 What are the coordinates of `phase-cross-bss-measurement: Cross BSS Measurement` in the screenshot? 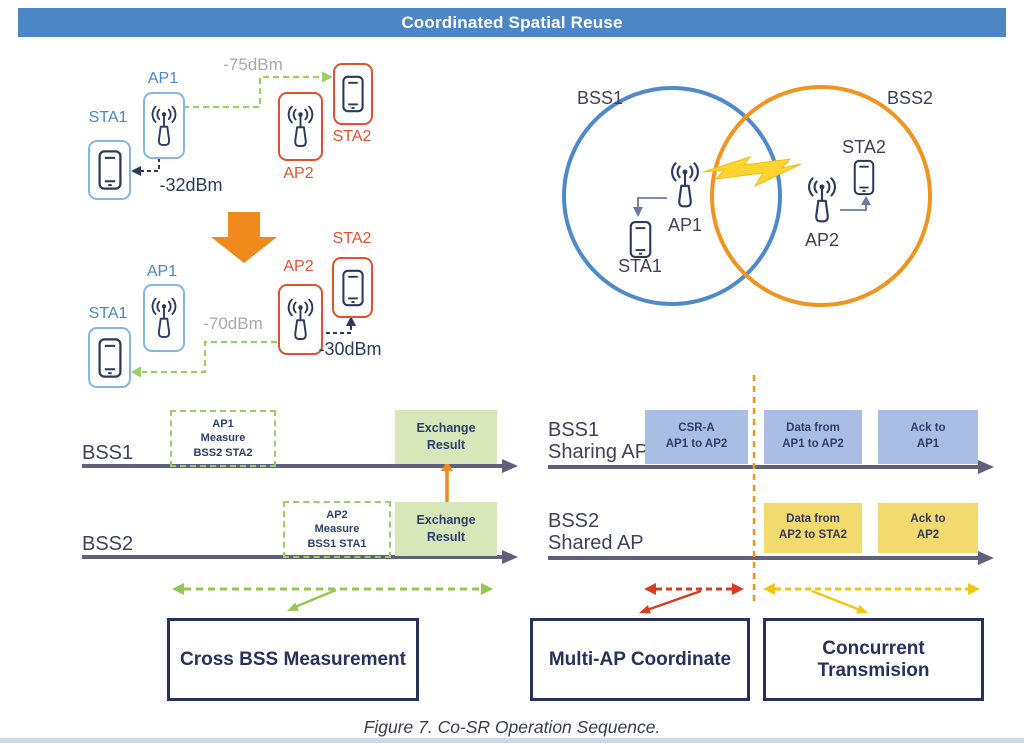 It's located at (293, 659).